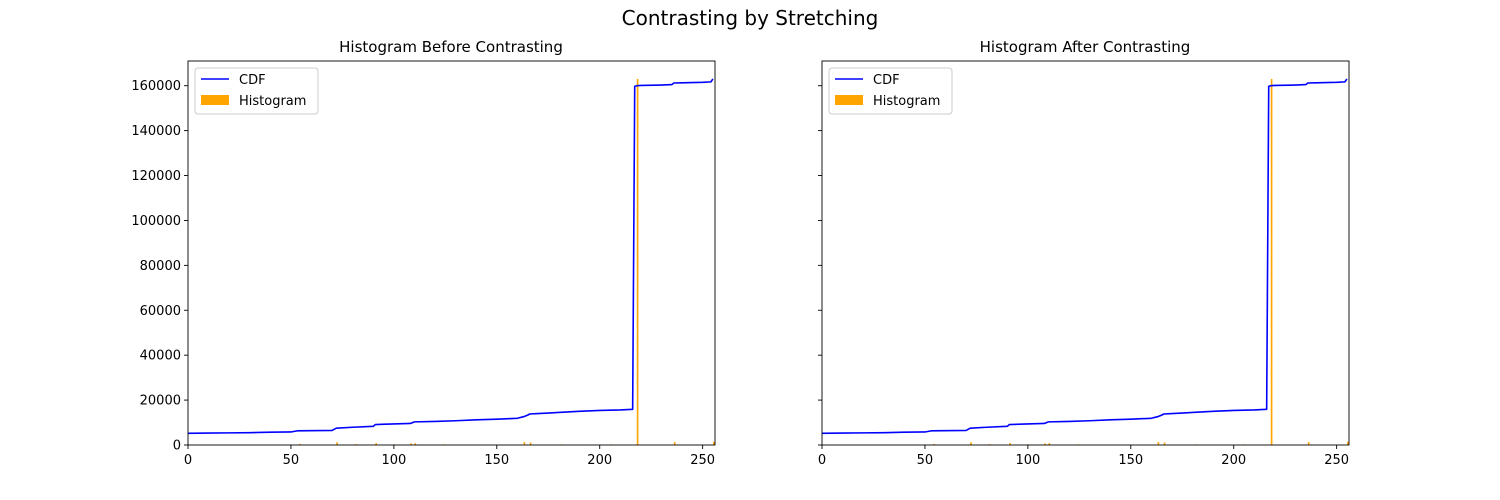 Image resolution: width=1500 pixels, height=500 pixels. Describe the element at coordinates (156, 131) in the screenshot. I see `y-tick-label: 140000` at that location.